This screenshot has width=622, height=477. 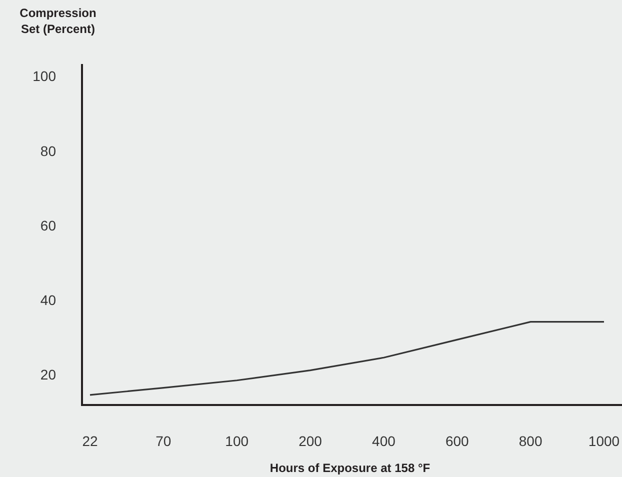 What do you see at coordinates (164, 440) in the screenshot?
I see `x-tick-label: 70` at bounding box center [164, 440].